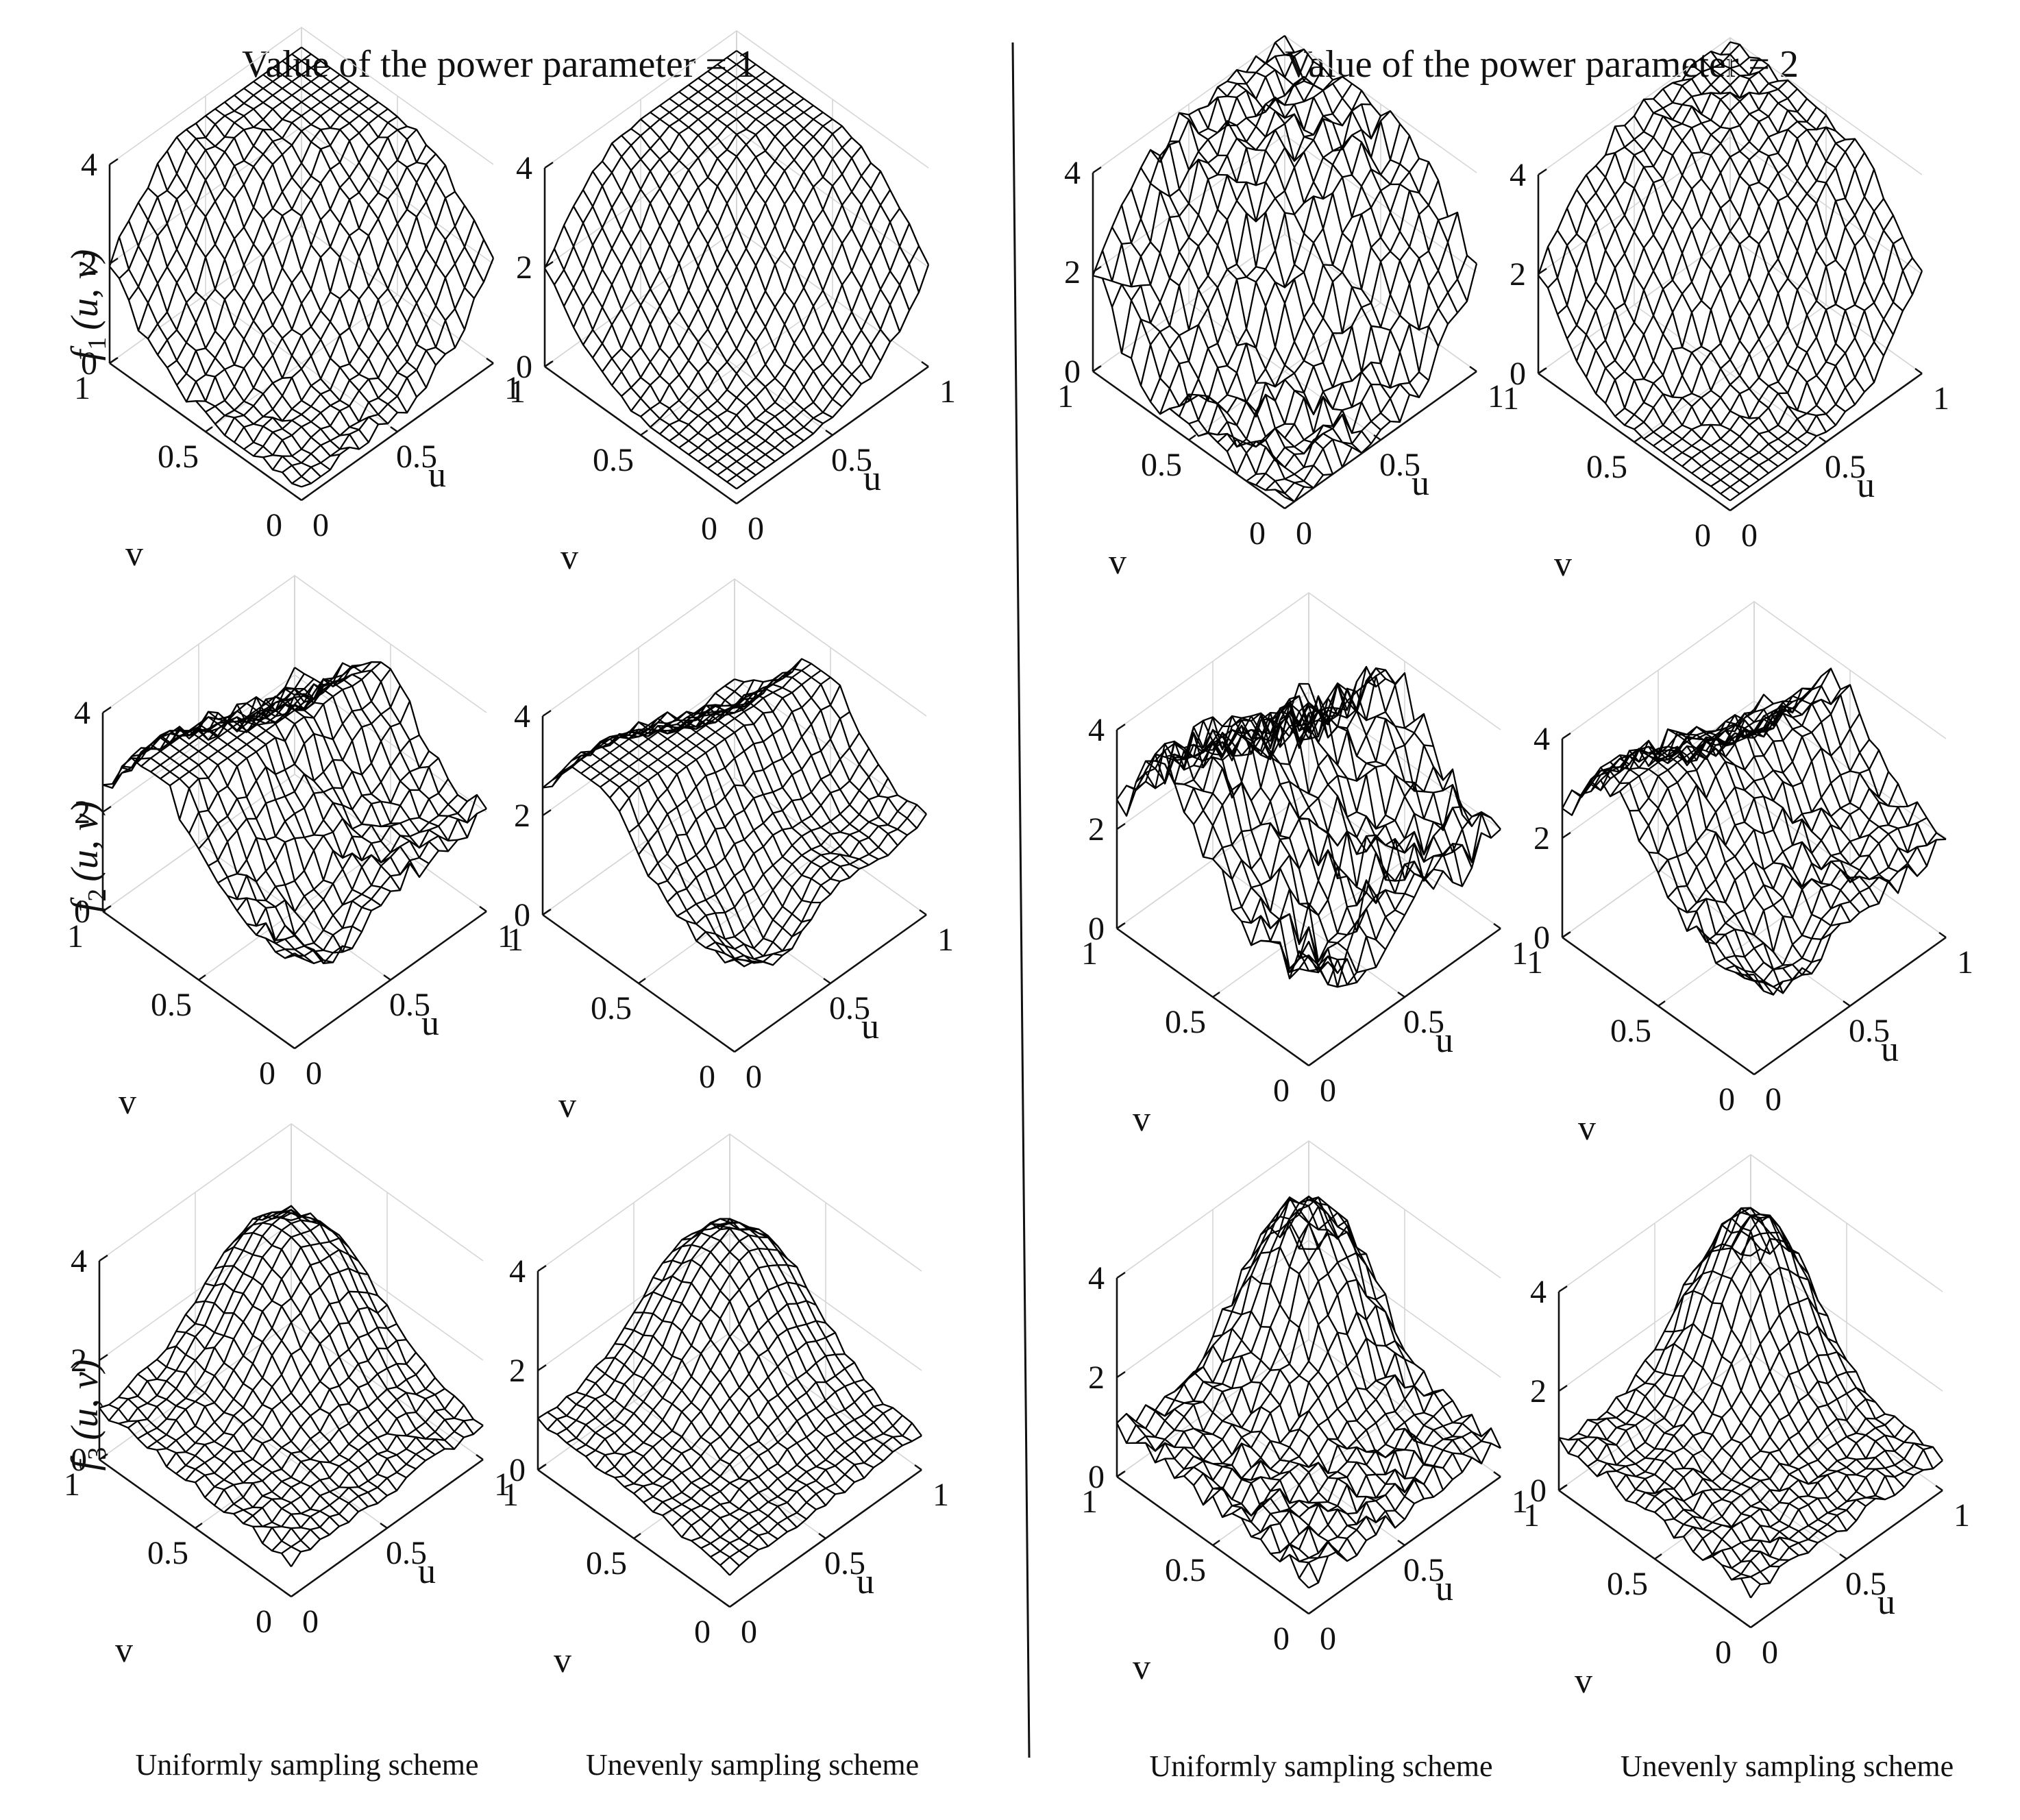 The width and height of the screenshot is (2020, 1820). What do you see at coordinates (1185, 1022) in the screenshot?
I see `v-tick-label: 0.5` at bounding box center [1185, 1022].